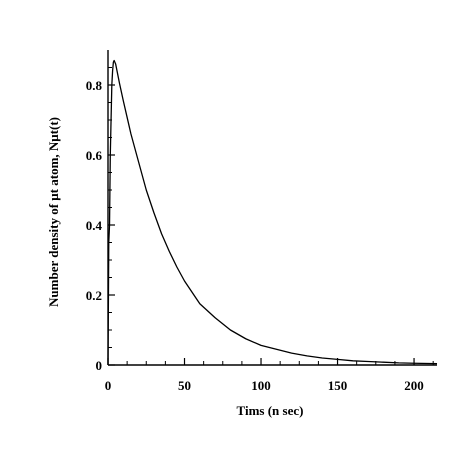  What do you see at coordinates (94, 295) in the screenshot?
I see `y-tick-label: 0.2` at bounding box center [94, 295].